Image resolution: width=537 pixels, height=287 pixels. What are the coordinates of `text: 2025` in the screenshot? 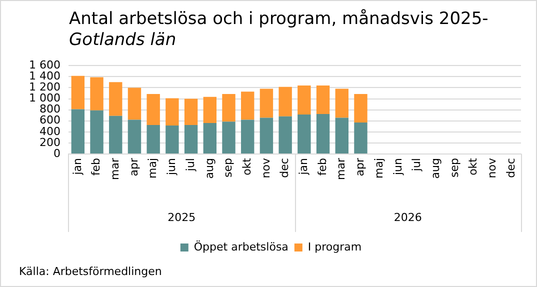 It's located at (182, 217).